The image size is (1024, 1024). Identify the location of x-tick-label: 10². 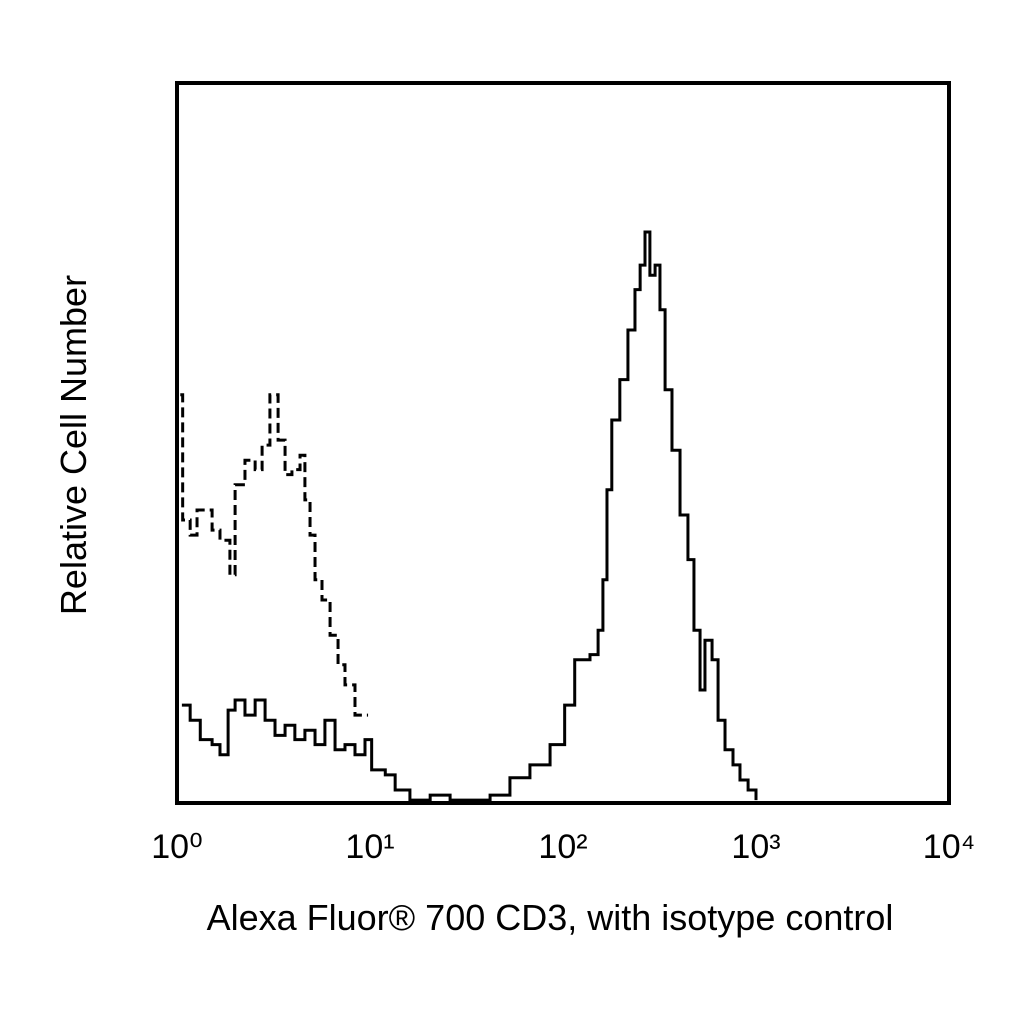
(562, 847).